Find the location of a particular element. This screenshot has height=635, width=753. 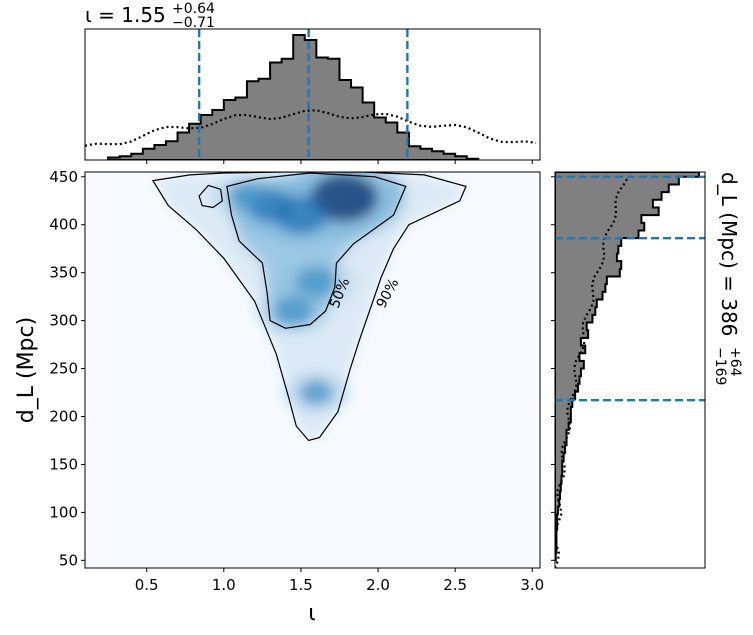

y-tick-label: 100 is located at coordinates (63, 512).